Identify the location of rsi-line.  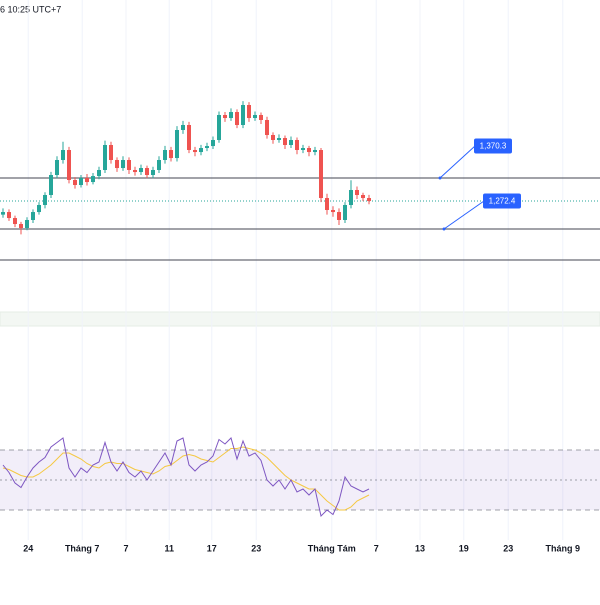
(186, 477).